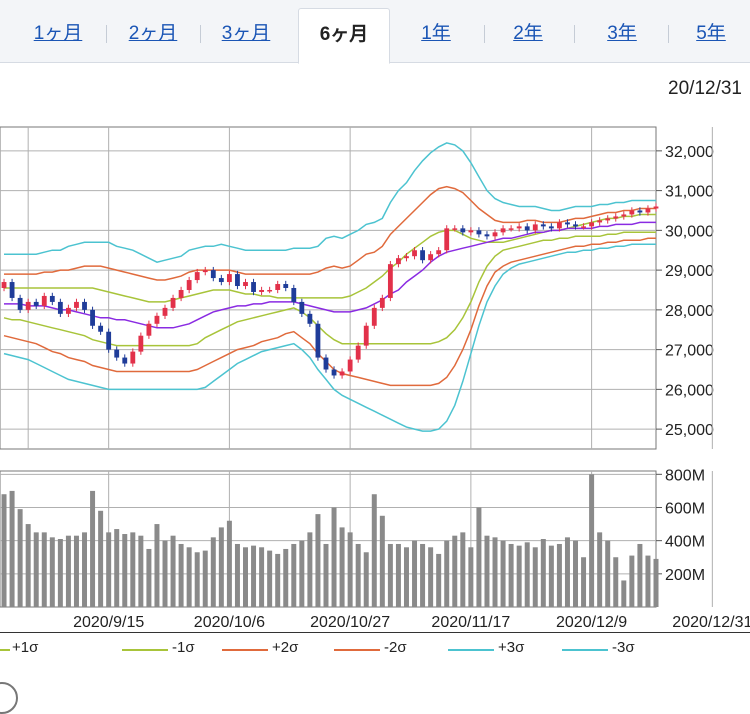 The image size is (750, 714). What do you see at coordinates (689, 231) in the screenshot?
I see `price-tick-label: 30,000` at bounding box center [689, 231].